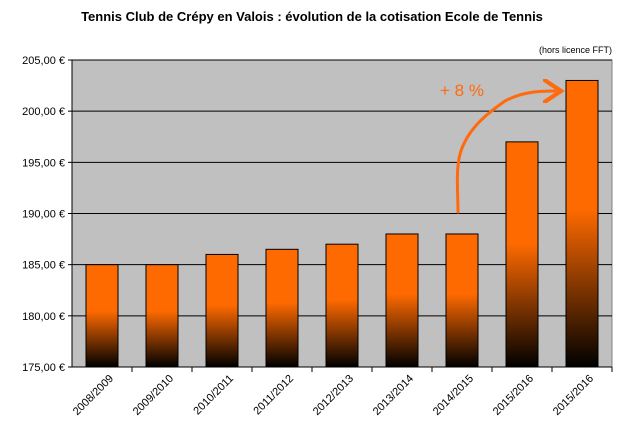 This screenshot has height=440, width=624. What do you see at coordinates (153, 395) in the screenshot?
I see `x-tick-label: 2009/2010` at bounding box center [153, 395].